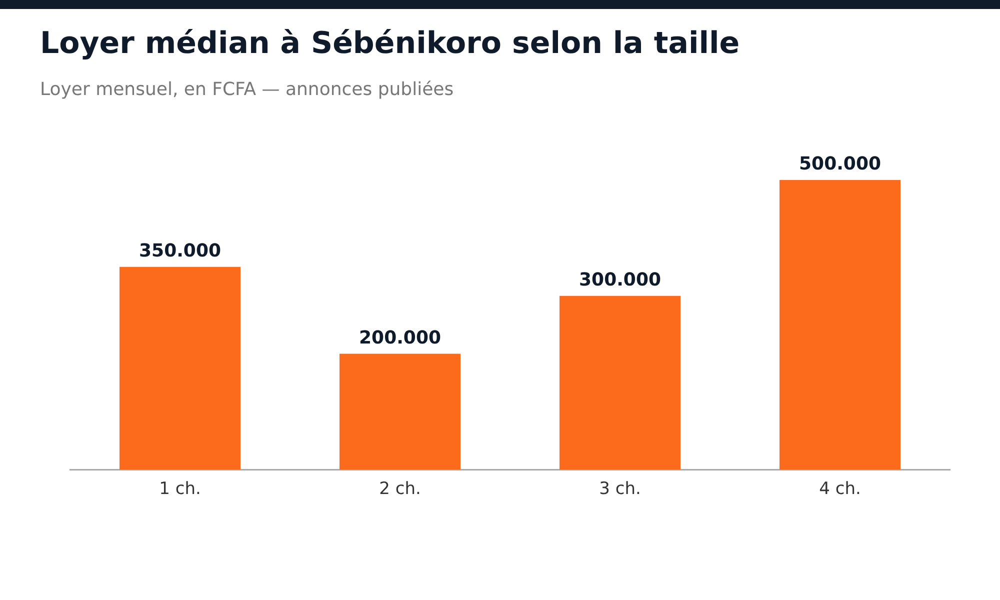 The width and height of the screenshot is (1000, 600). What do you see at coordinates (620, 489) in the screenshot?
I see `x-tick-label: 3 ch.` at bounding box center [620, 489].